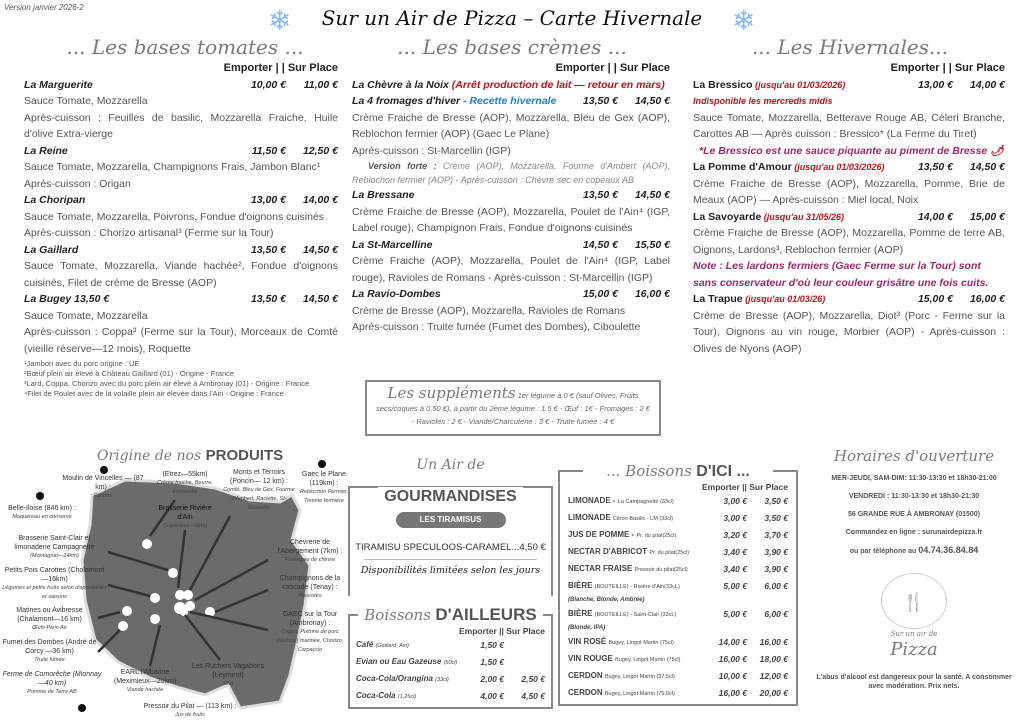 The image size is (1024, 724). What do you see at coordinates (511, 294) in the screenshot?
I see `pizza-item-row: La Ravio-Dombes 15,00 € 16,00 €` at bounding box center [511, 294].